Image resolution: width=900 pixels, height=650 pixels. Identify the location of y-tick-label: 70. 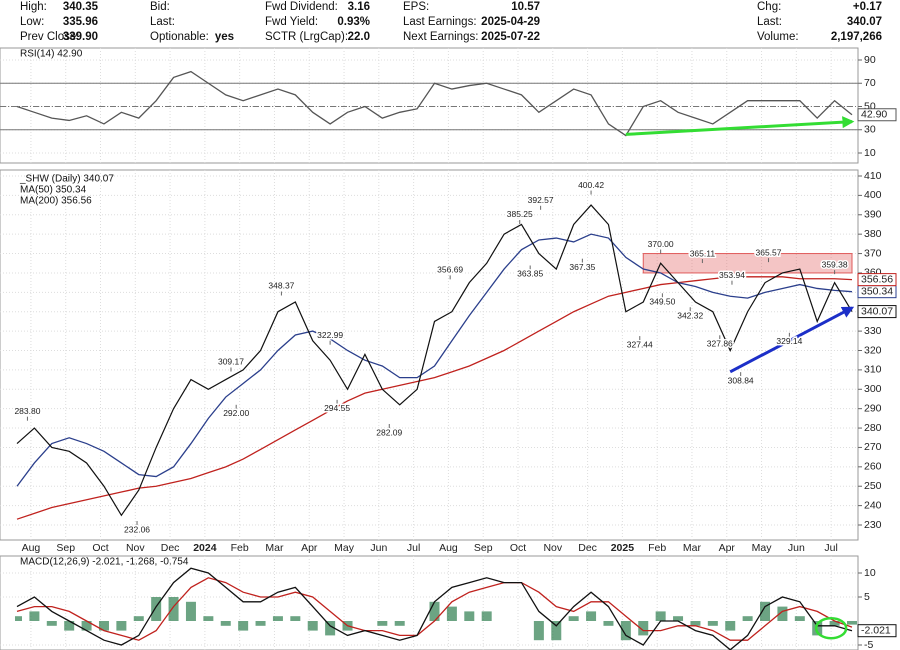
(870, 83).